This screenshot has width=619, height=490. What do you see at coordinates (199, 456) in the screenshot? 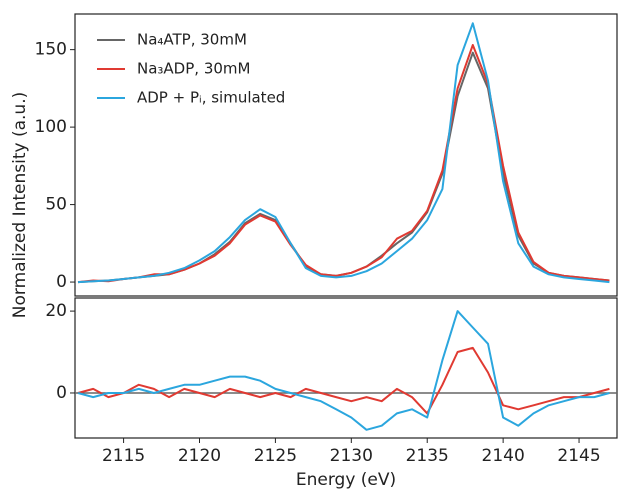
I see `x-tick-label: 2120` at bounding box center [199, 456].